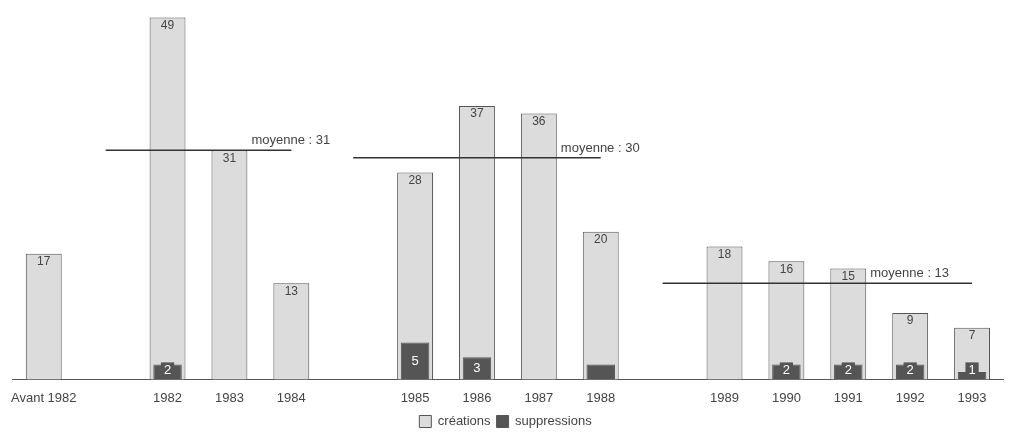 This screenshot has height=446, width=1021. Describe the element at coordinates (415, 397) in the screenshot. I see `x-tick-label: 1985` at that location.